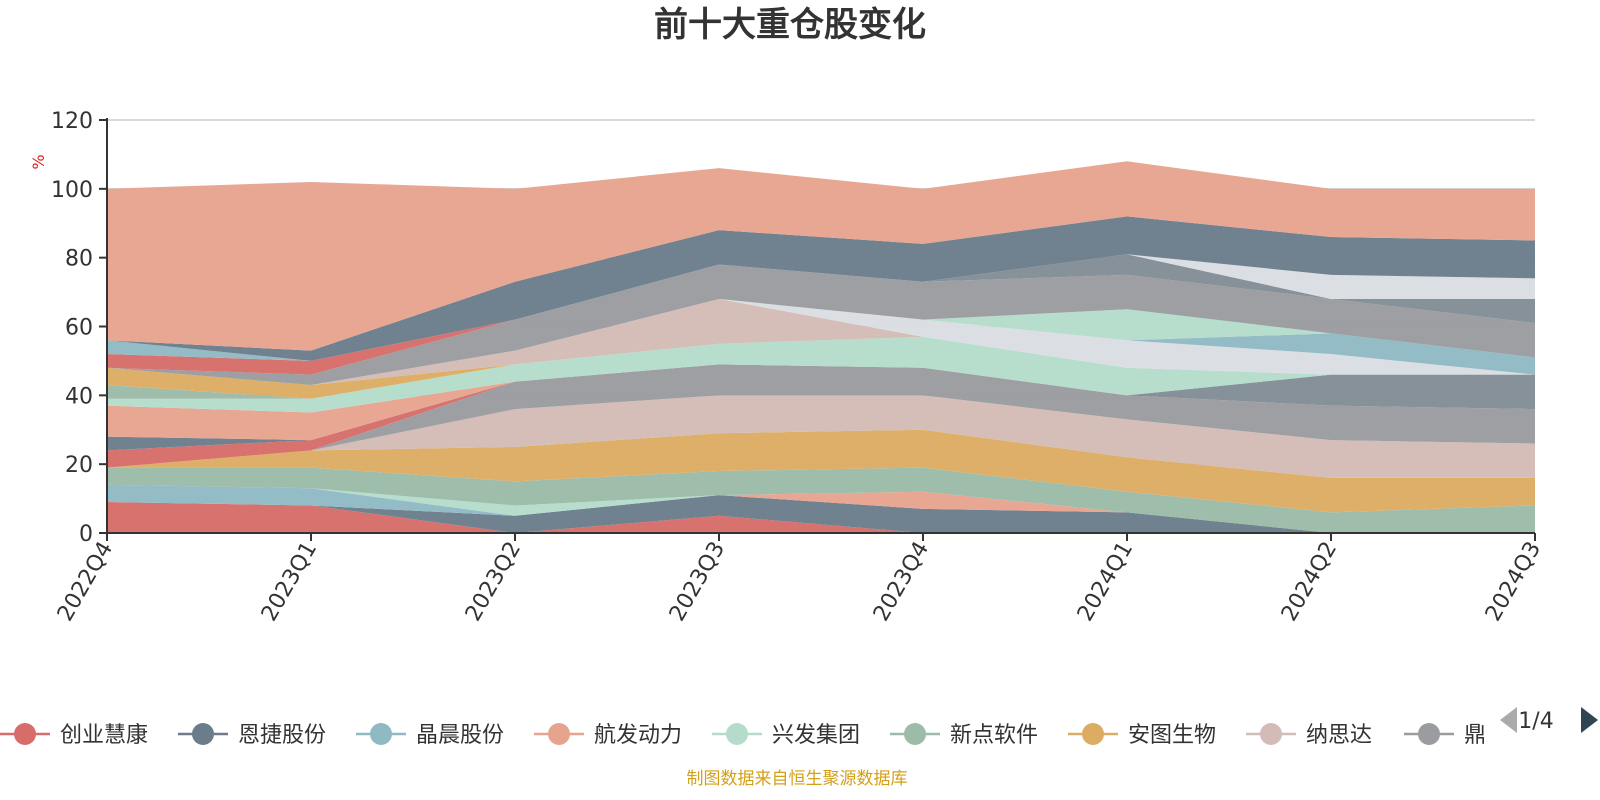  I want to click on x-tick-label: 2024Q1, so click(1105, 582).